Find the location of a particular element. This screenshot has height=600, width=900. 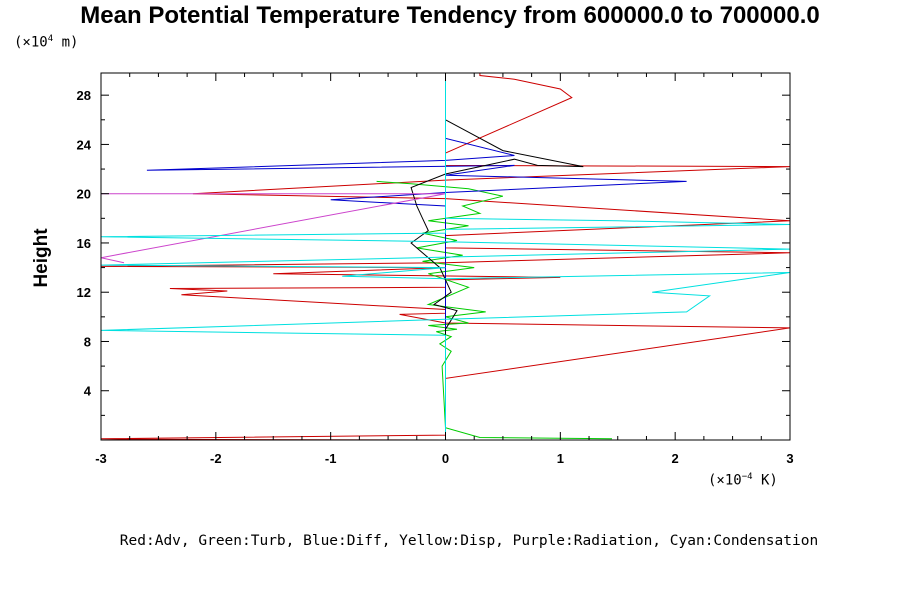

x-tick-label: -3 is located at coordinates (101, 458).